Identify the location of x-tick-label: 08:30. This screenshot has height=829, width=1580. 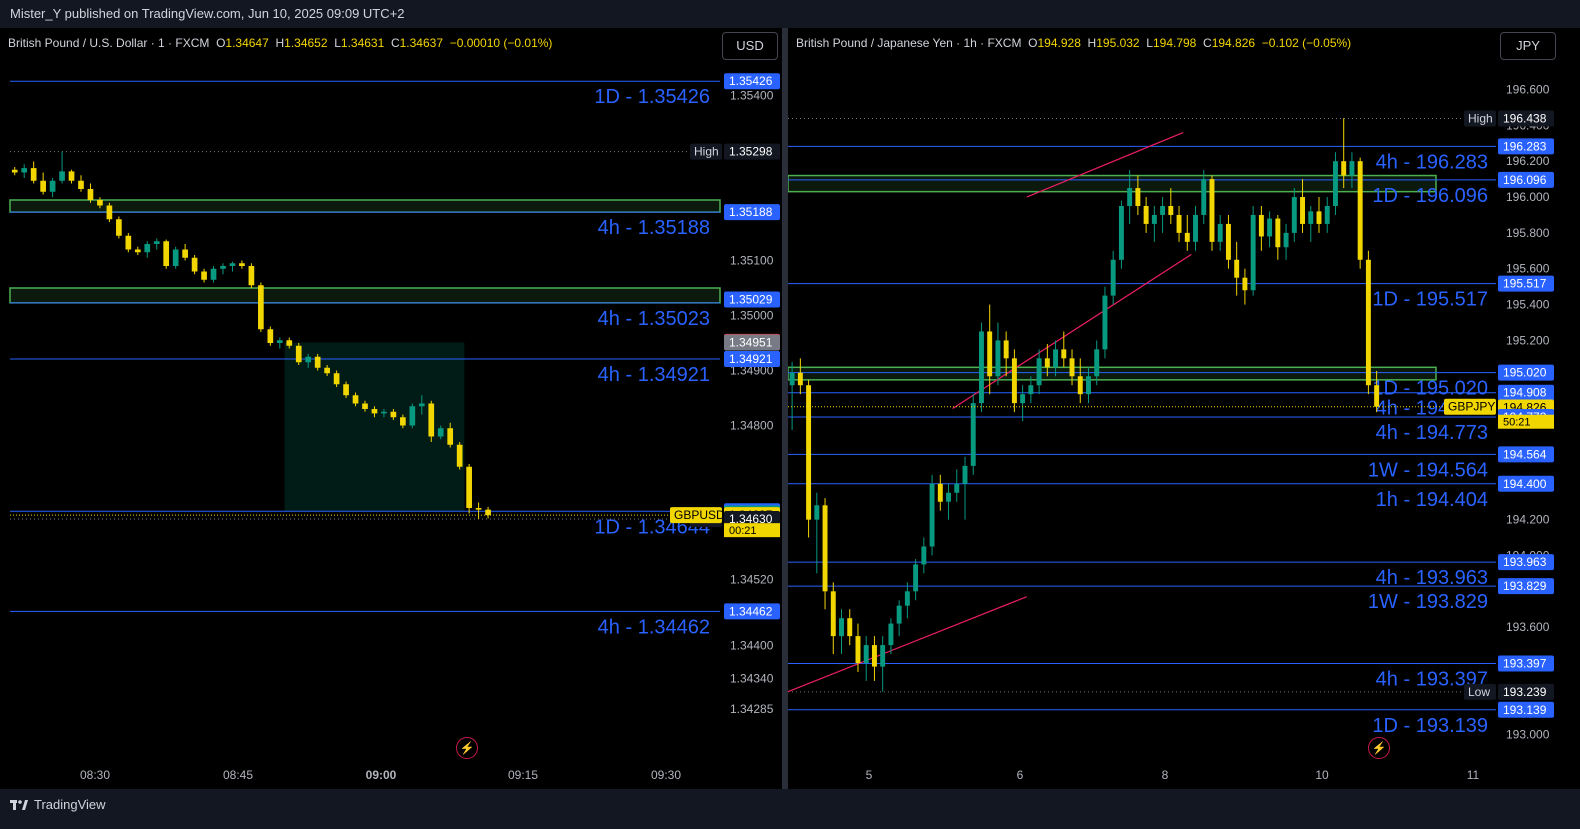
(95, 775).